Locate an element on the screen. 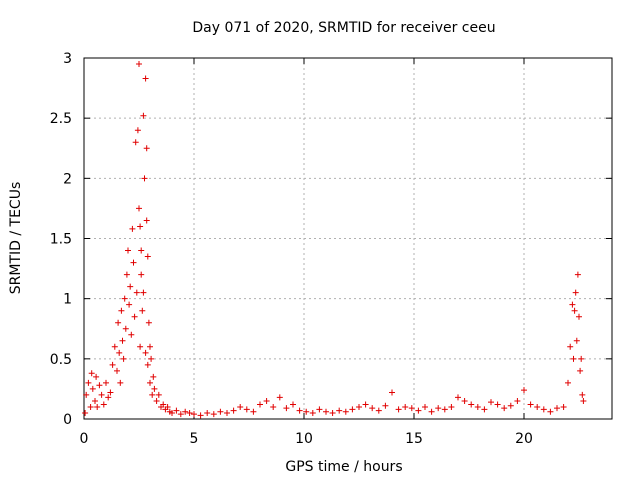 Image resolution: width=640 pixels, height=480 pixels. x-tick-label: 20 is located at coordinates (524, 439).